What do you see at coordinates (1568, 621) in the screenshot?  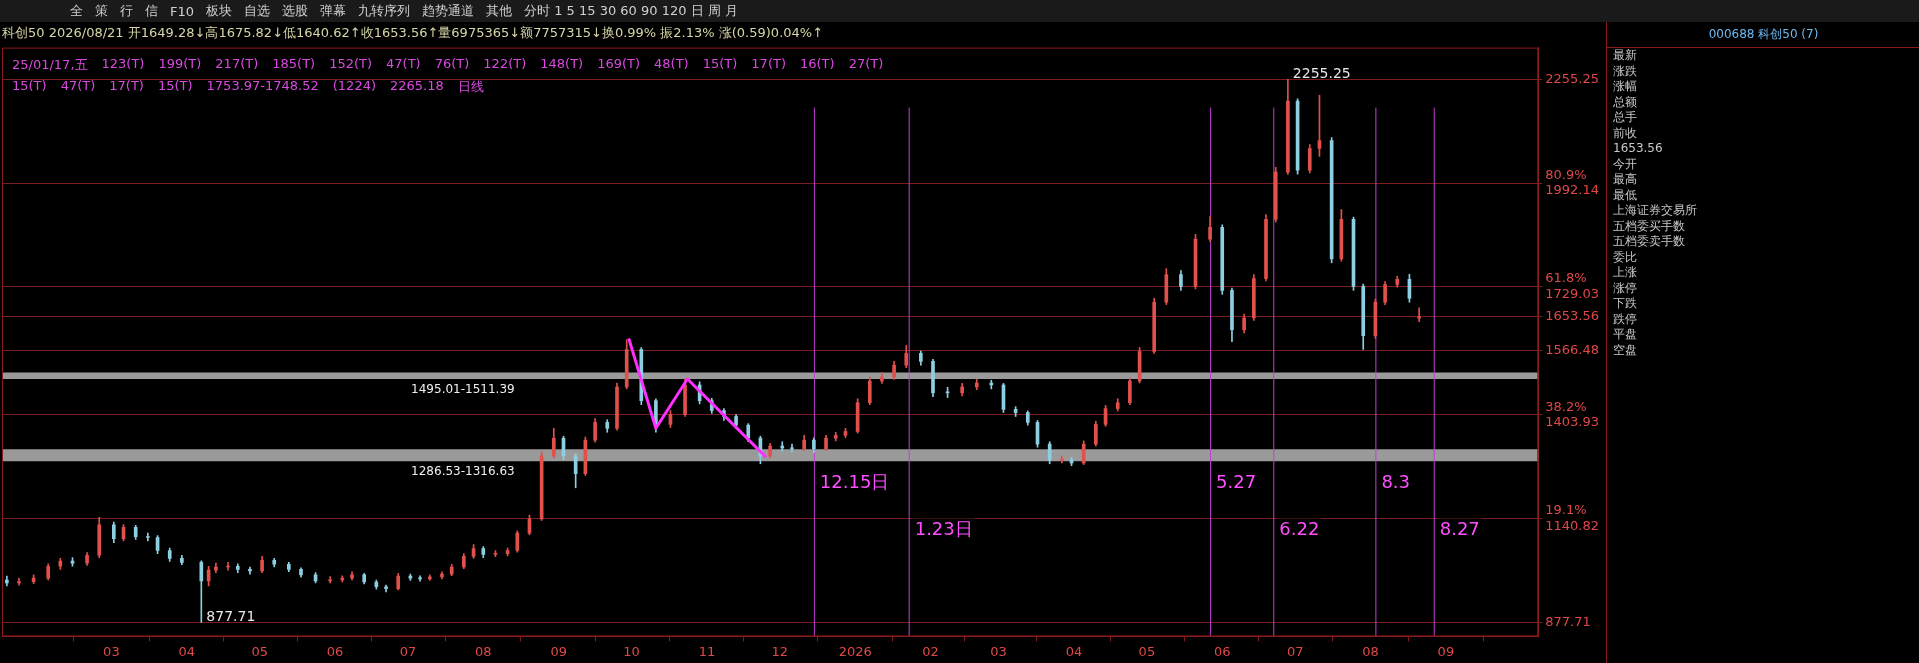 I see `y-tick-label: 877.71` at bounding box center [1568, 621].